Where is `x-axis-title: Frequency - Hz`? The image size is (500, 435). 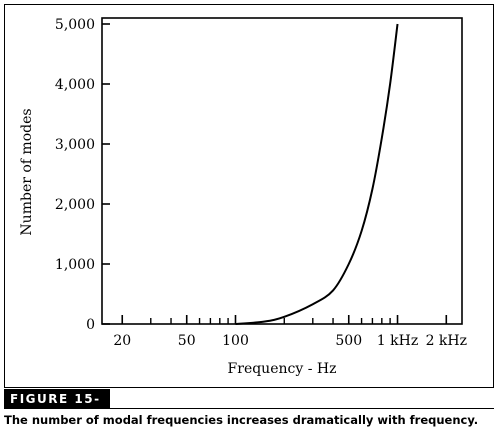
x-axis-title: Frequency - Hz is located at coordinates (282, 369).